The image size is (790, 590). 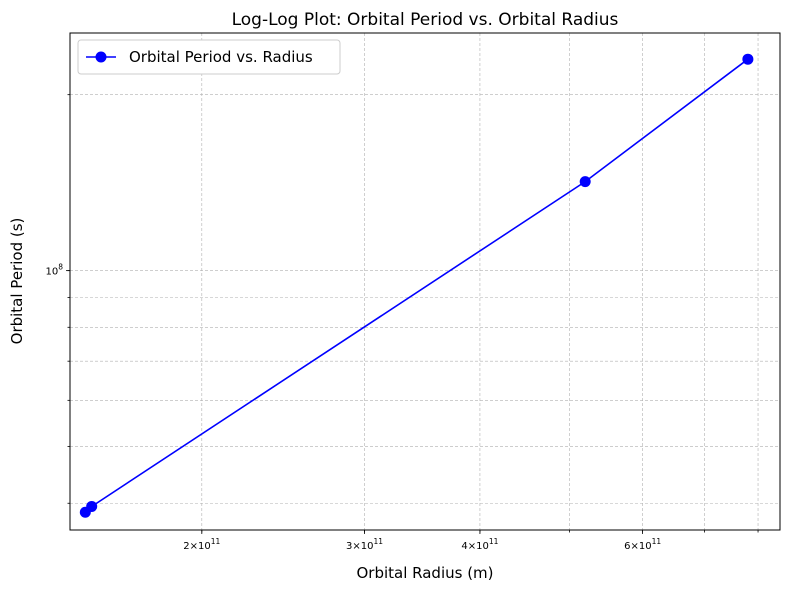 What do you see at coordinates (364, 544) in the screenshot?
I see `x-tick-label: 3×10¹¹` at bounding box center [364, 544].